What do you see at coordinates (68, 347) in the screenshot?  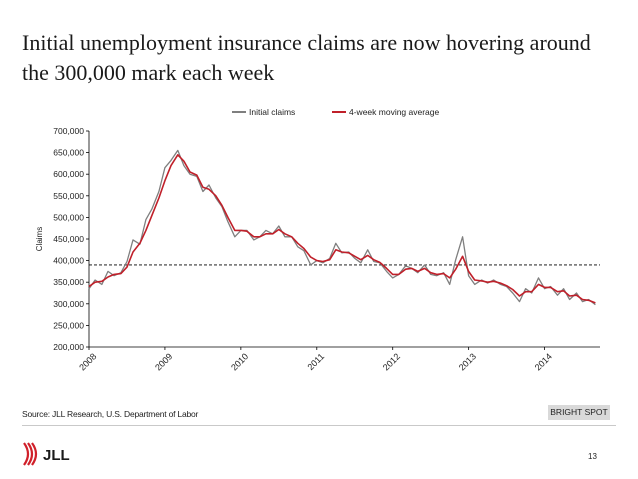 I see `y-tick-label: 200,000` at bounding box center [68, 347].